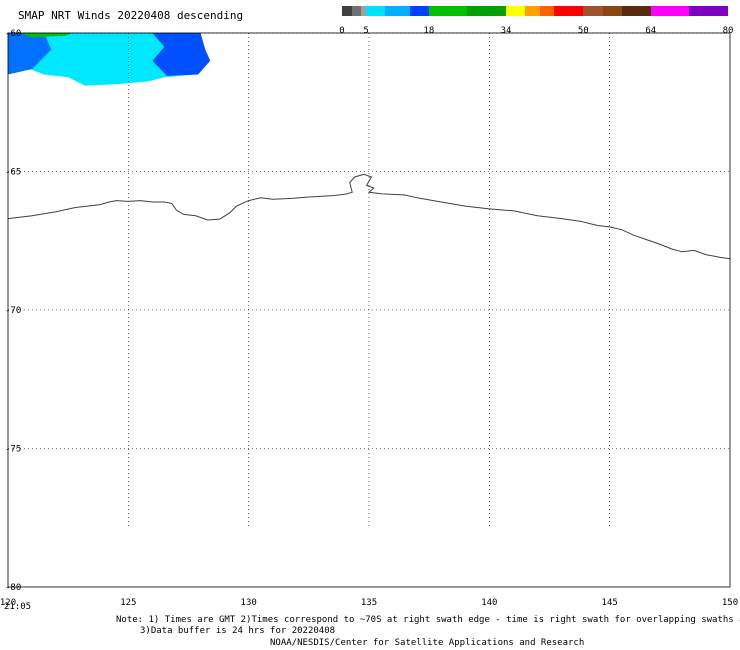 This screenshot has height=650, width=740. Describe the element at coordinates (13, 34) in the screenshot. I see `latitude-tick-label: -60` at that location.